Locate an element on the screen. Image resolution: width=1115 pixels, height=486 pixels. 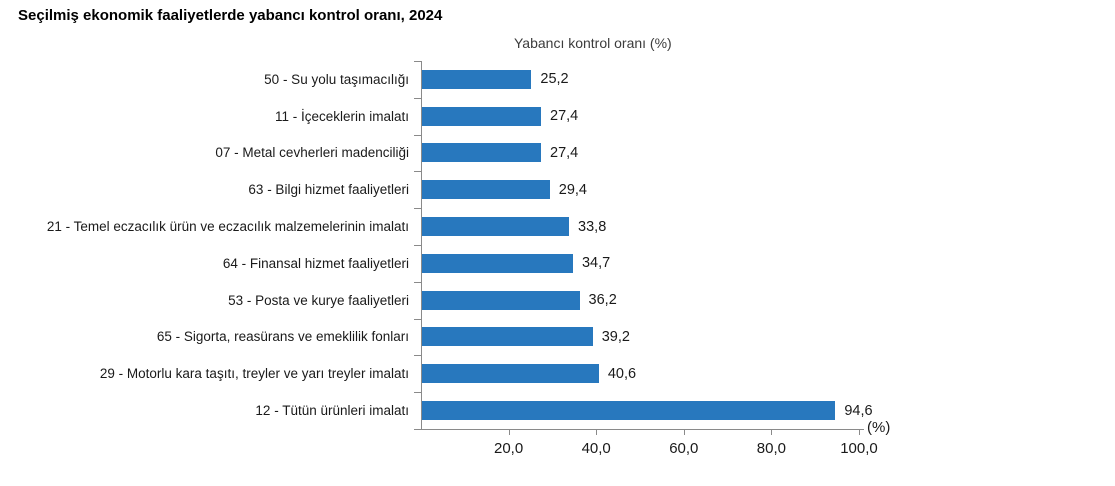
x-axis-tick-label: 40,0 is located at coordinates (596, 448).